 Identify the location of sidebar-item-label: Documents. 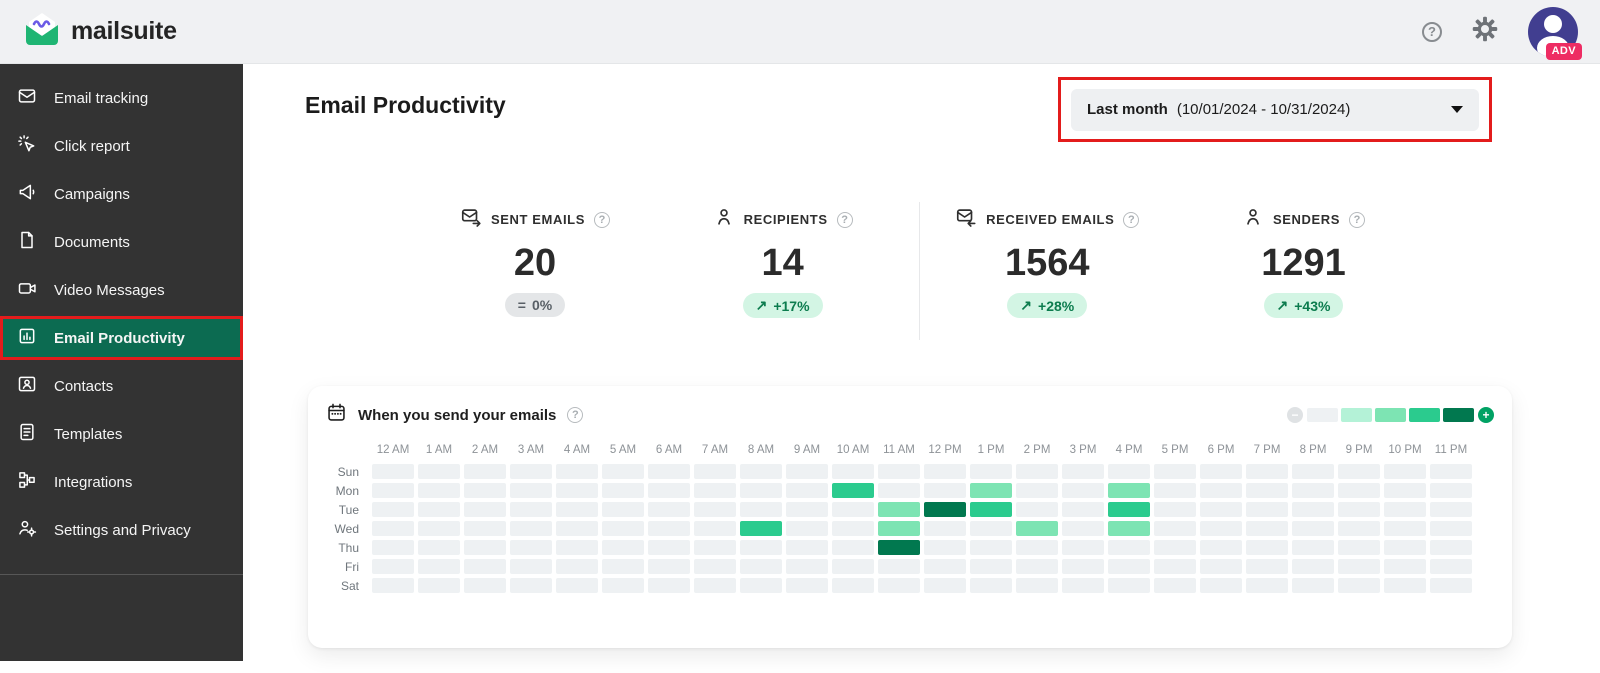
(92, 242).